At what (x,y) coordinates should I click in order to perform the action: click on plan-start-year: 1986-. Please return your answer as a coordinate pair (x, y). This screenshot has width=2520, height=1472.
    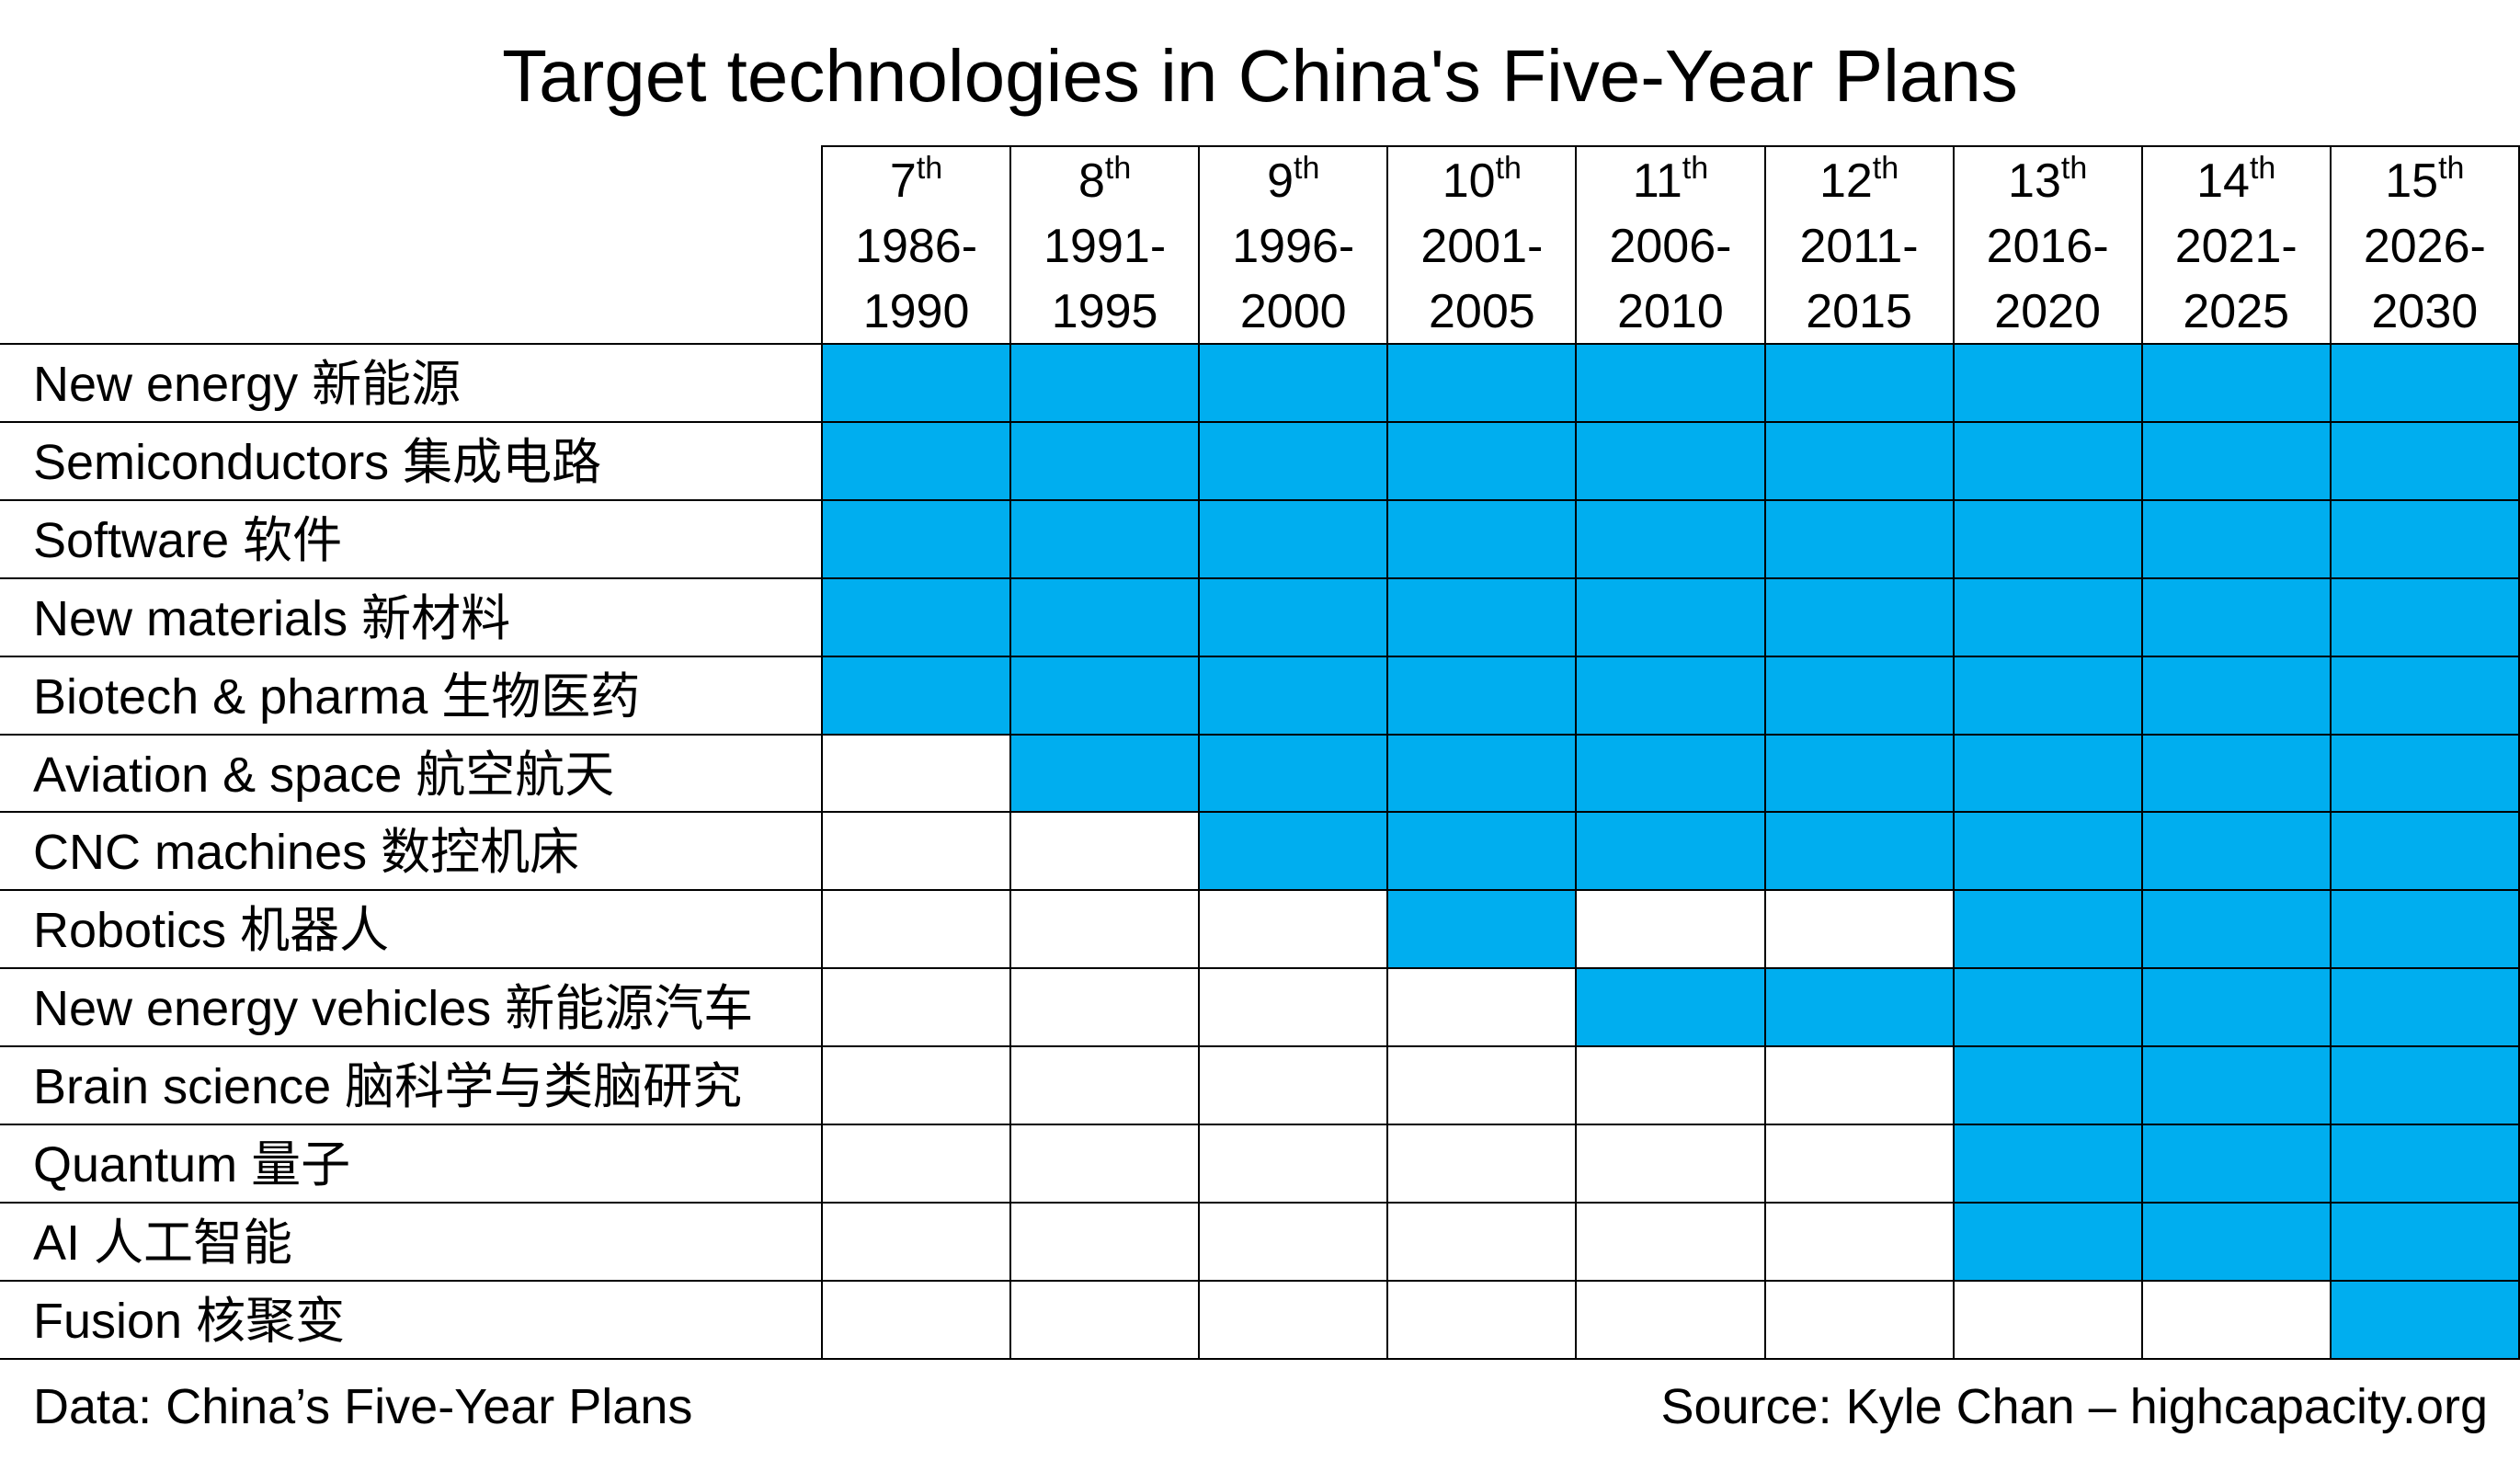
    Looking at the image, I should click on (916, 246).